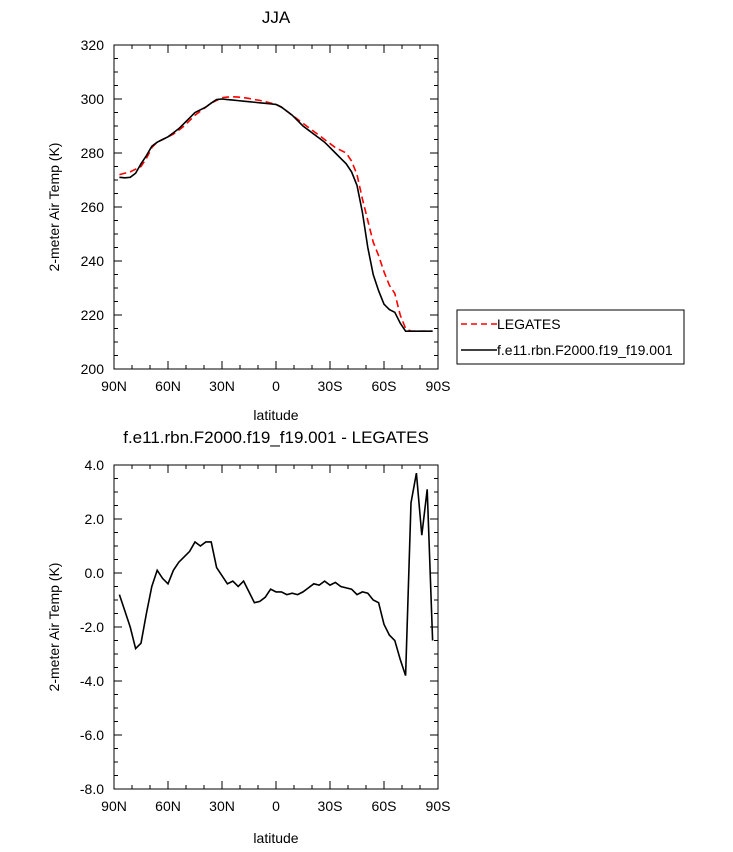 This screenshot has height=852, width=733. What do you see at coordinates (384, 386) in the screenshot?
I see `top-x-tick-label: 60S` at bounding box center [384, 386].